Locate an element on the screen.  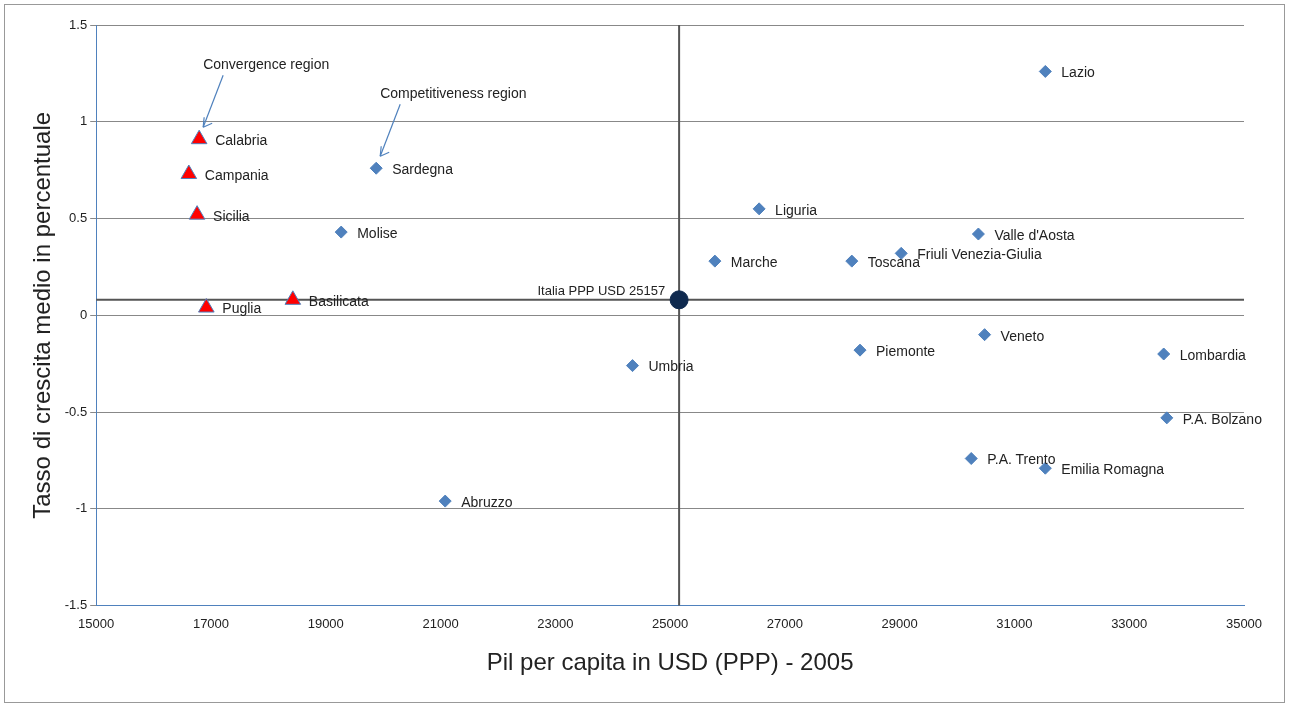
annotation: Liguria is located at coordinates (796, 209).